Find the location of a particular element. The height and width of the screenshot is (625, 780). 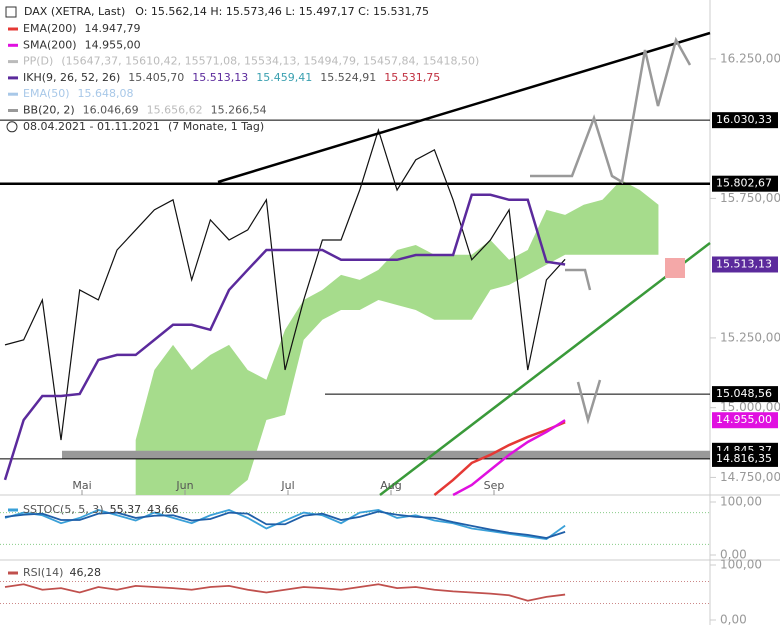

legend-entry: EMA(50) 15.648,08 is located at coordinates (78, 93).